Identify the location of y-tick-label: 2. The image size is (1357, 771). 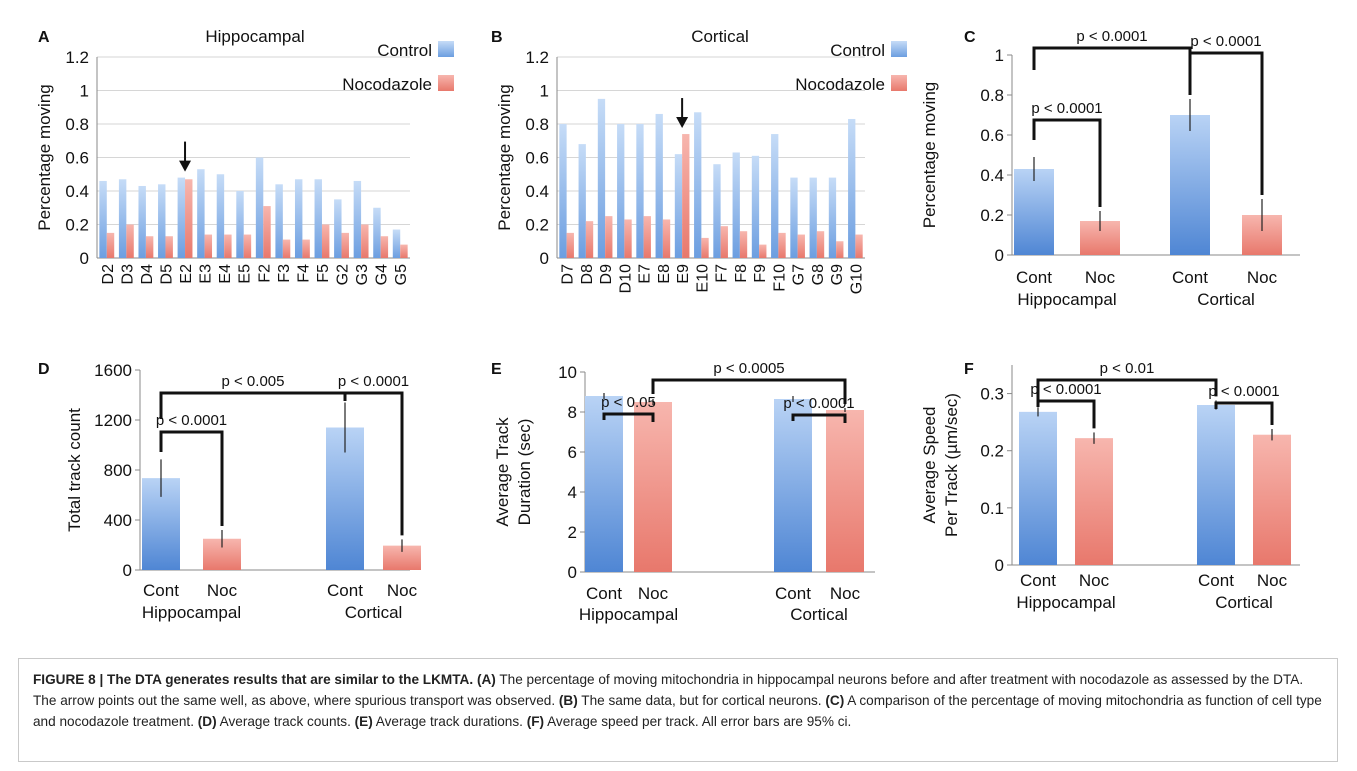
(572, 532).